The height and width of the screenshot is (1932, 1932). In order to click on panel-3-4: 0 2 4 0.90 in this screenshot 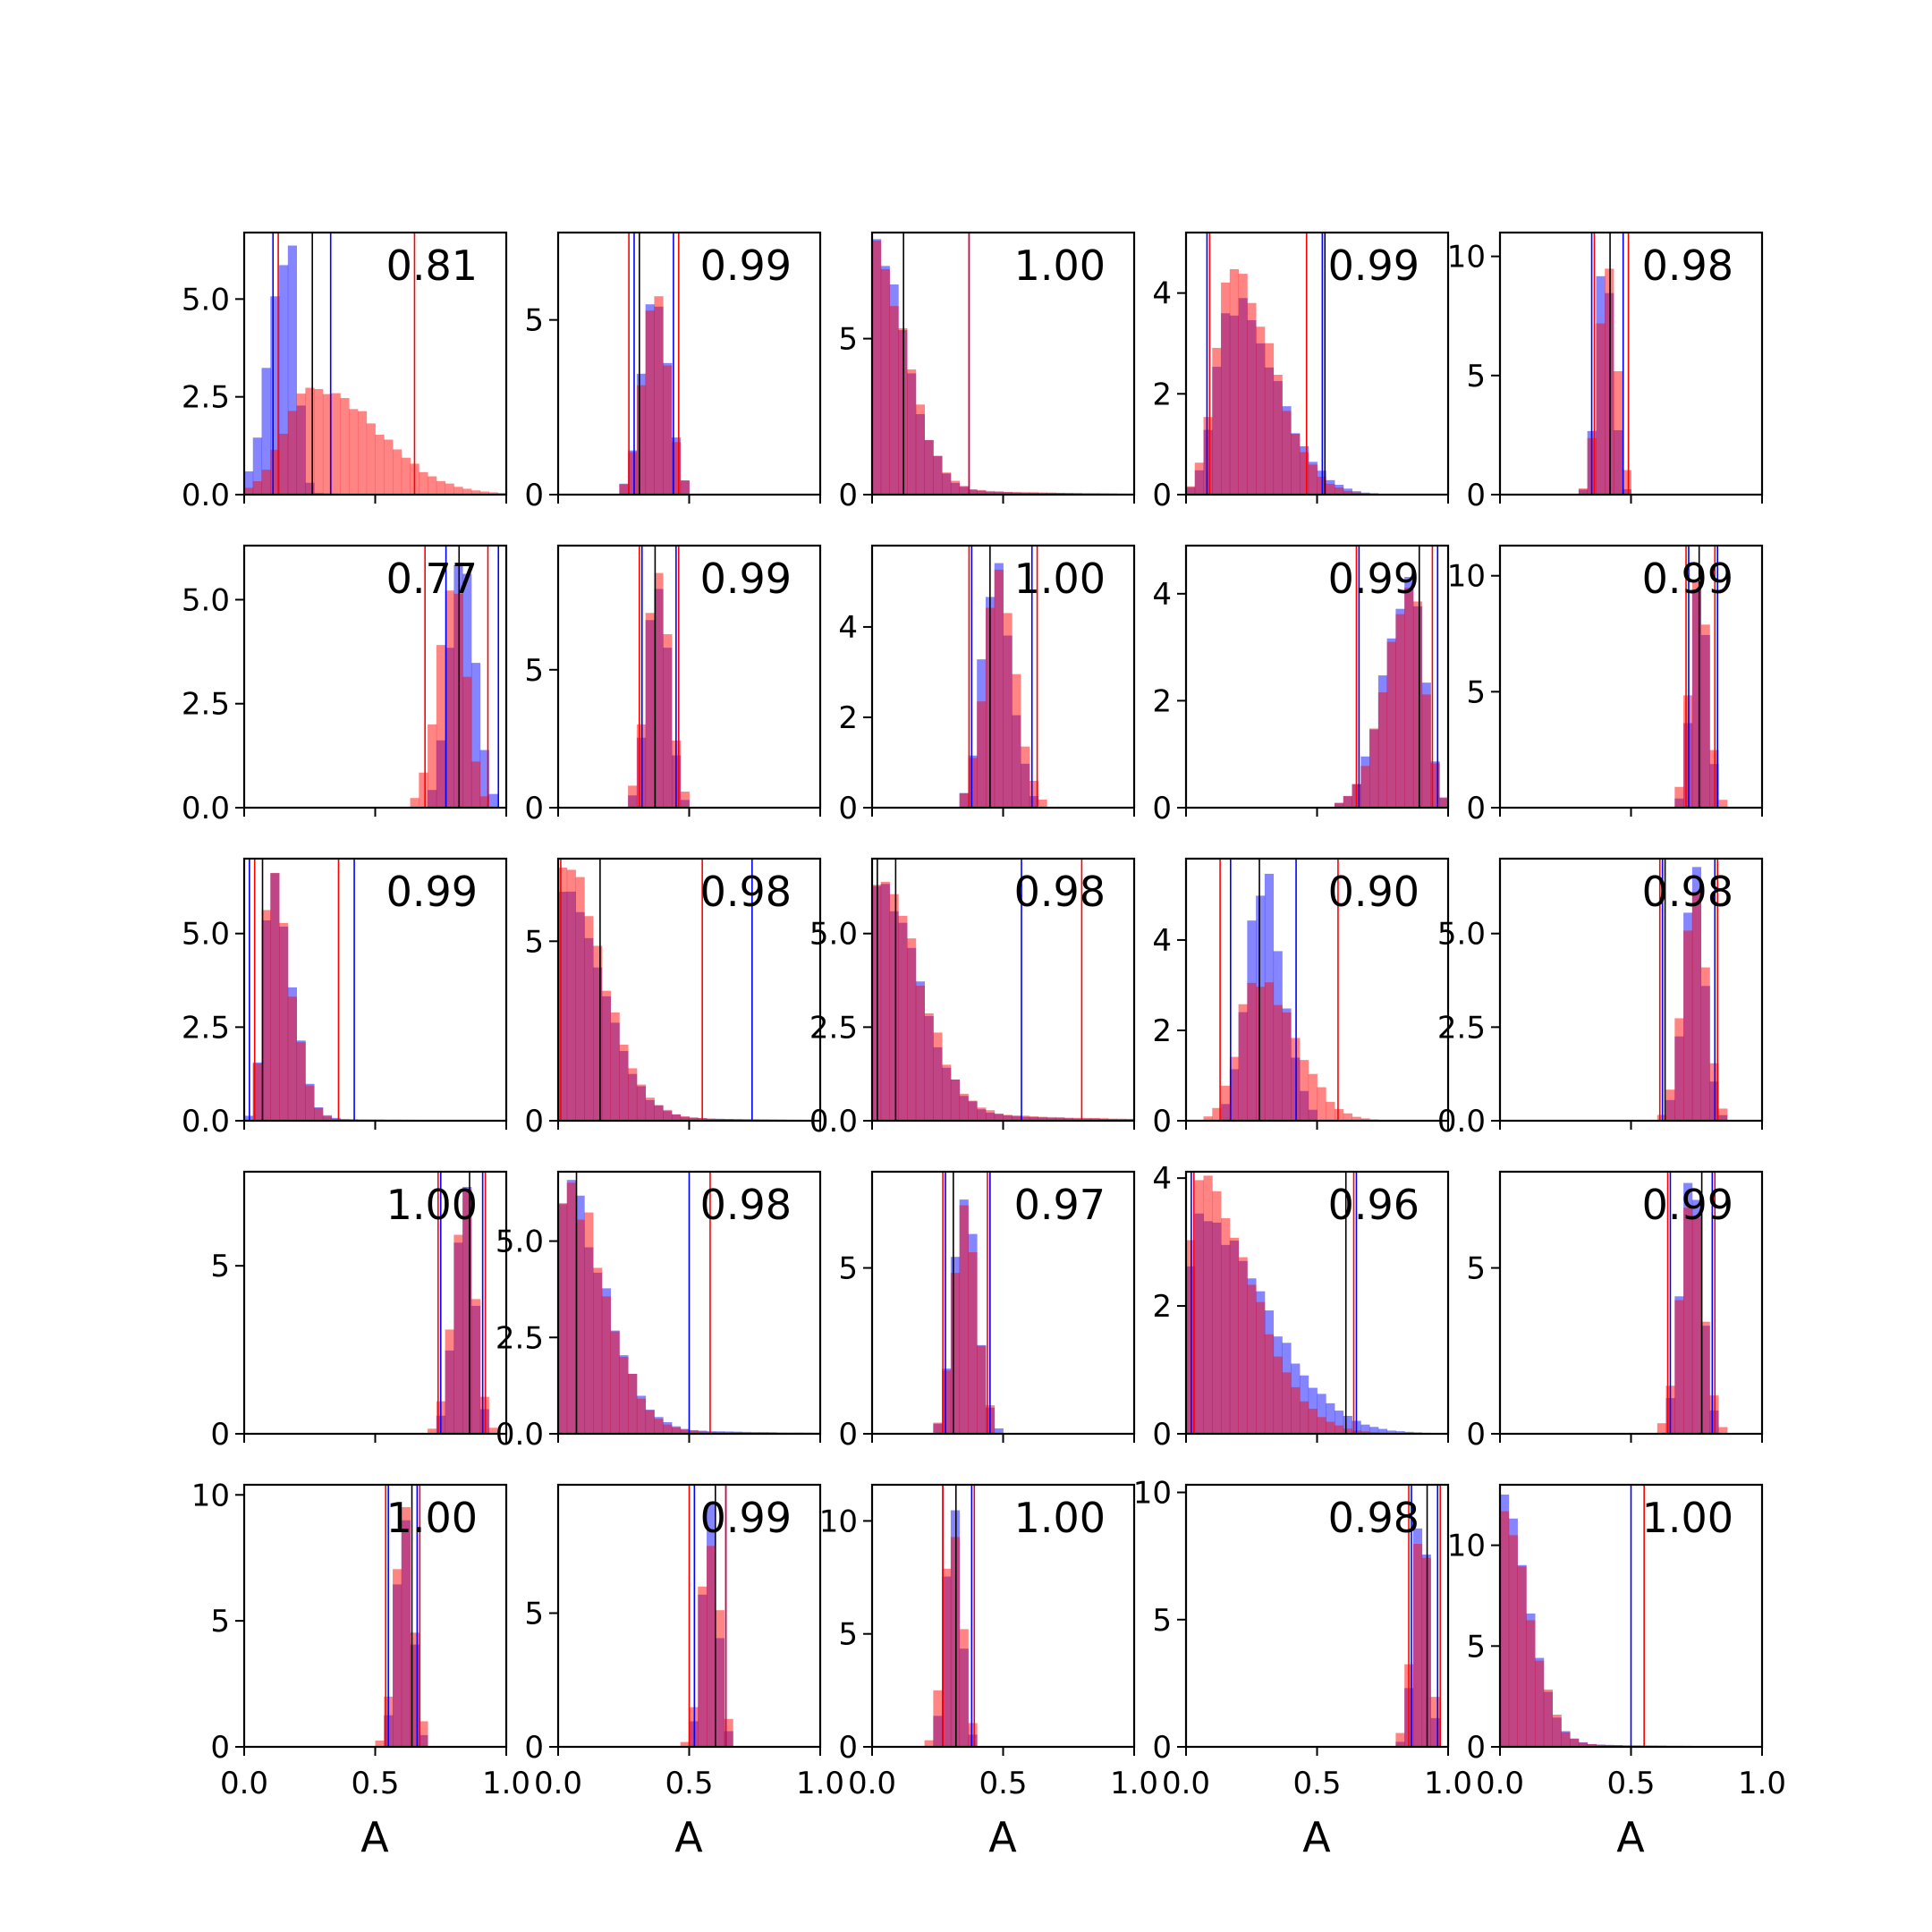, I will do `click(1301, 998)`.